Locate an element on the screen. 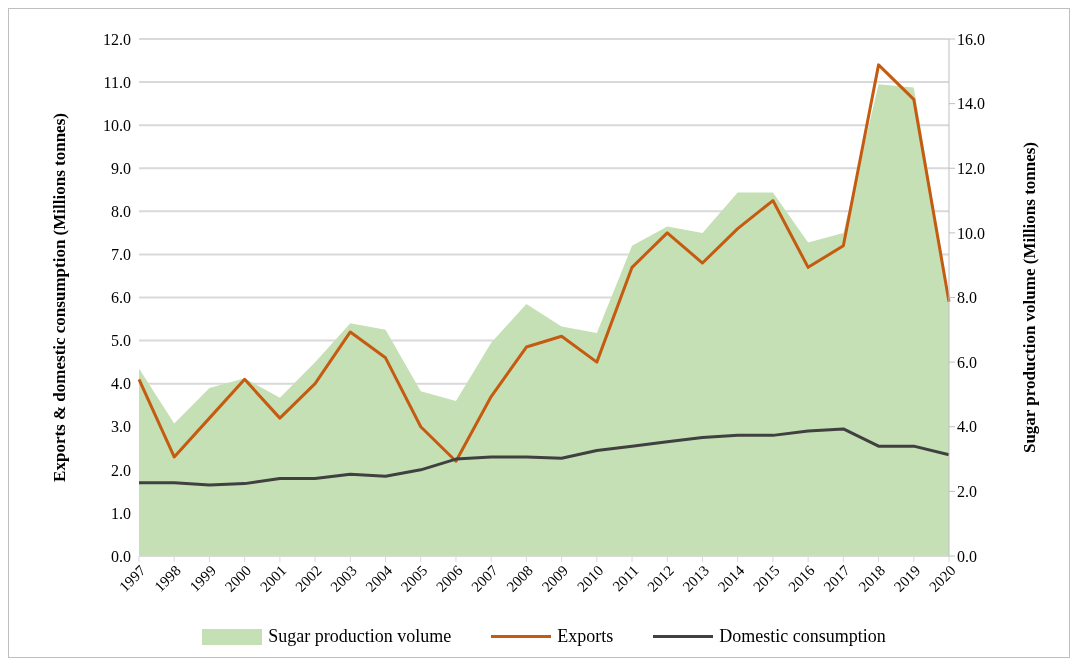 The image size is (1080, 667). line-series is located at coordinates (544, 457).